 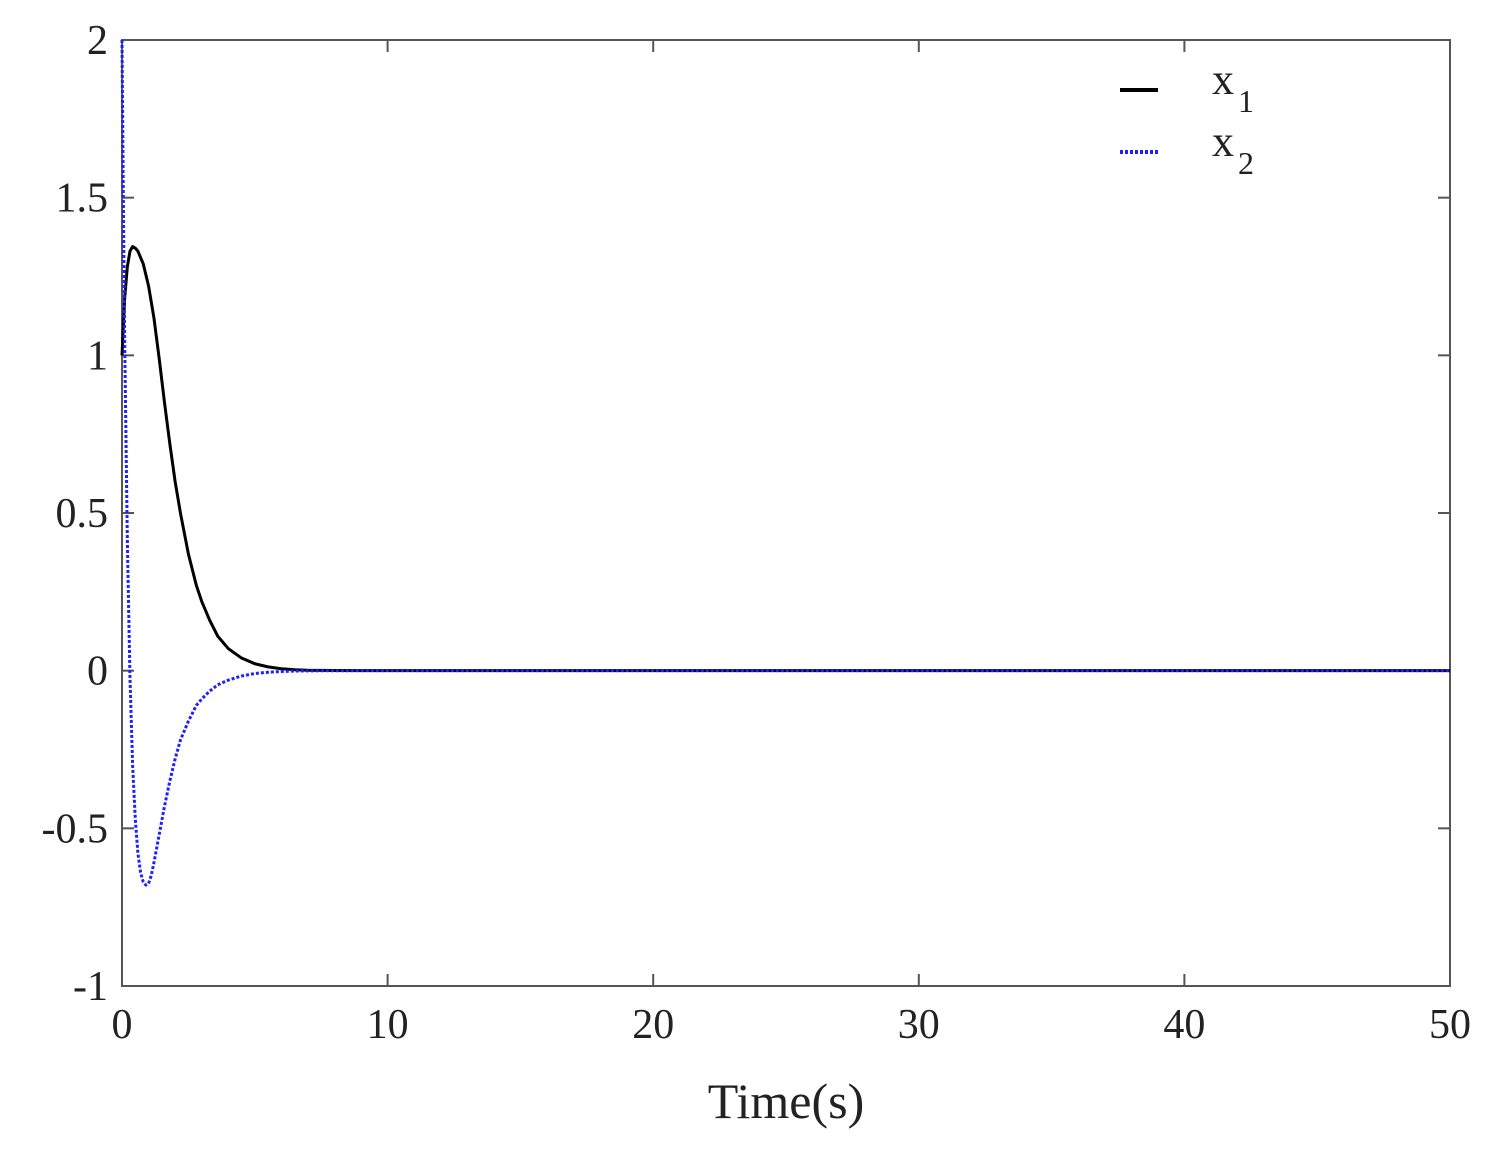 I want to click on x-tick-label: 30, so click(x=919, y=1025).